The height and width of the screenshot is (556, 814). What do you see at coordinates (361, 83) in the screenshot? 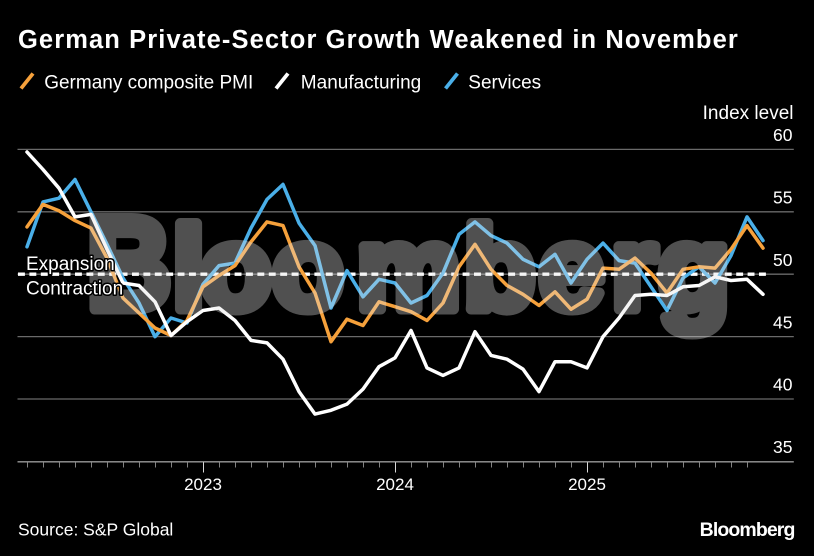
I see `svg-text: Manufacturing` at bounding box center [361, 83].